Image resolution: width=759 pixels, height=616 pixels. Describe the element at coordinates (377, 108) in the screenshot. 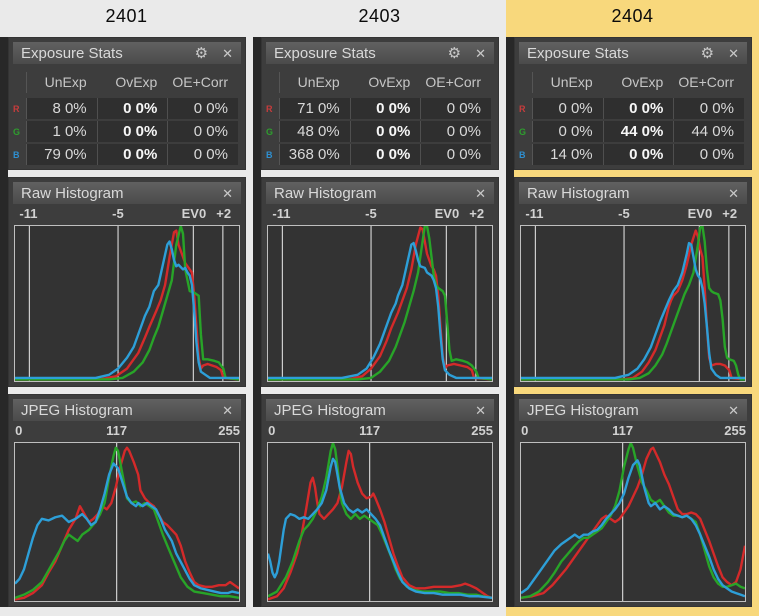

I see `stats-row-red: R 71 0% 0 0% 0 0%` at that location.